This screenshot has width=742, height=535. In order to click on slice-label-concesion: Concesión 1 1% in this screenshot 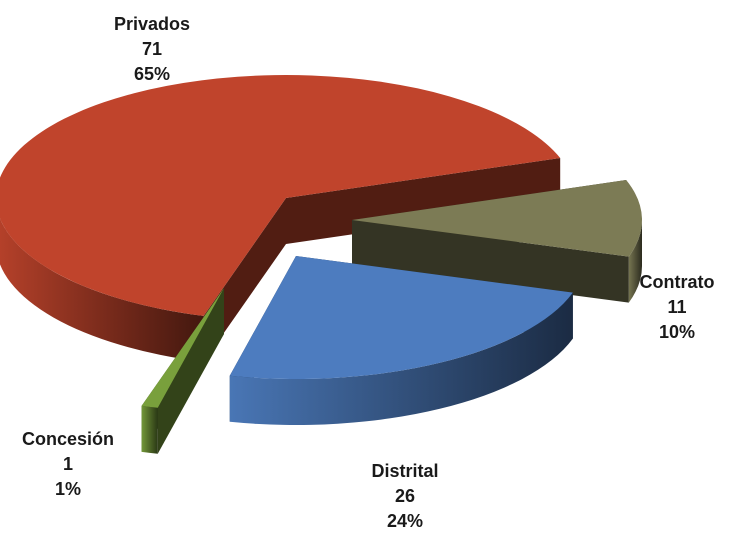, I will do `click(68, 464)`.